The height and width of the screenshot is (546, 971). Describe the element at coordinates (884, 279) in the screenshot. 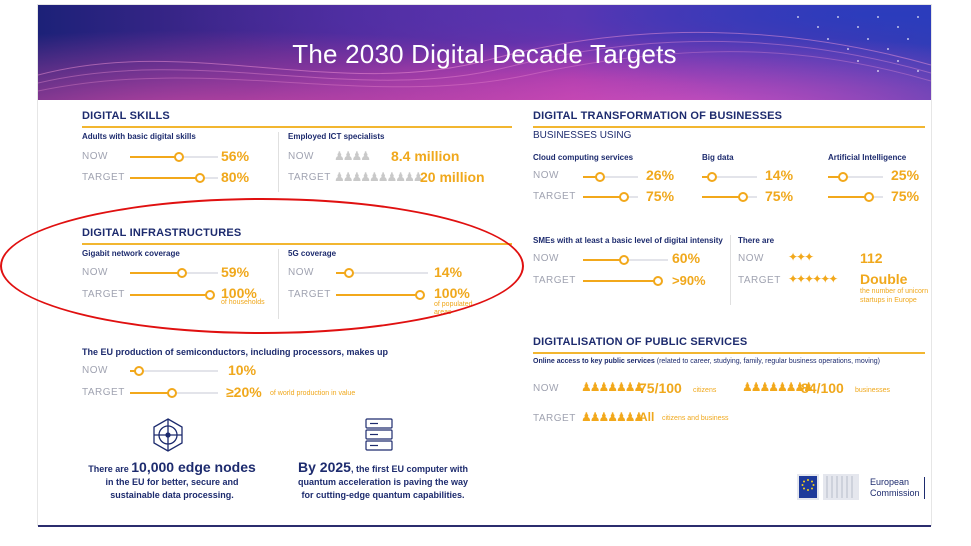

I see `unicorns-target-value: Double` at that location.